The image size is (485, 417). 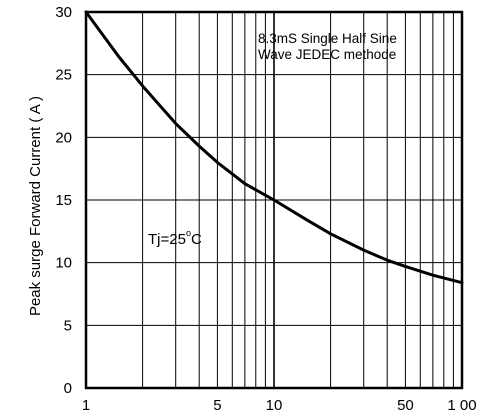 I want to click on test-method-note-line2: Wave JEDEC methode, so click(x=327, y=54).